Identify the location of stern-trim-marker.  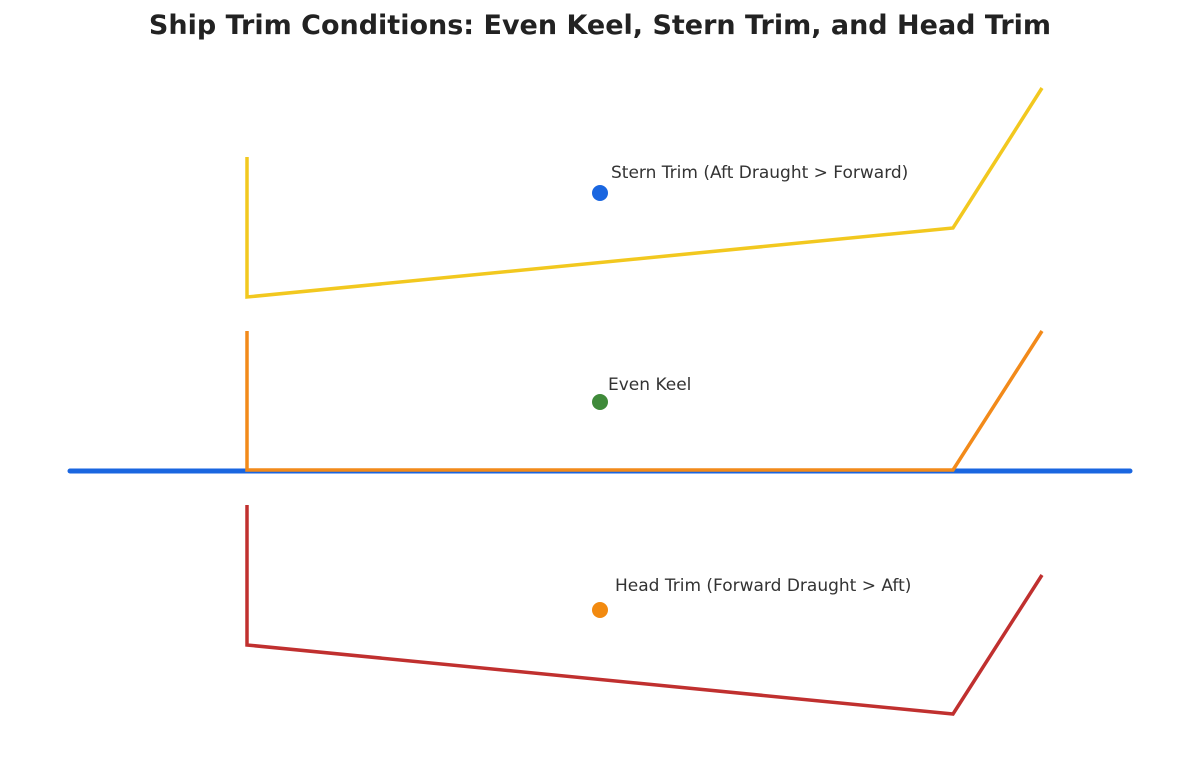
(600, 193).